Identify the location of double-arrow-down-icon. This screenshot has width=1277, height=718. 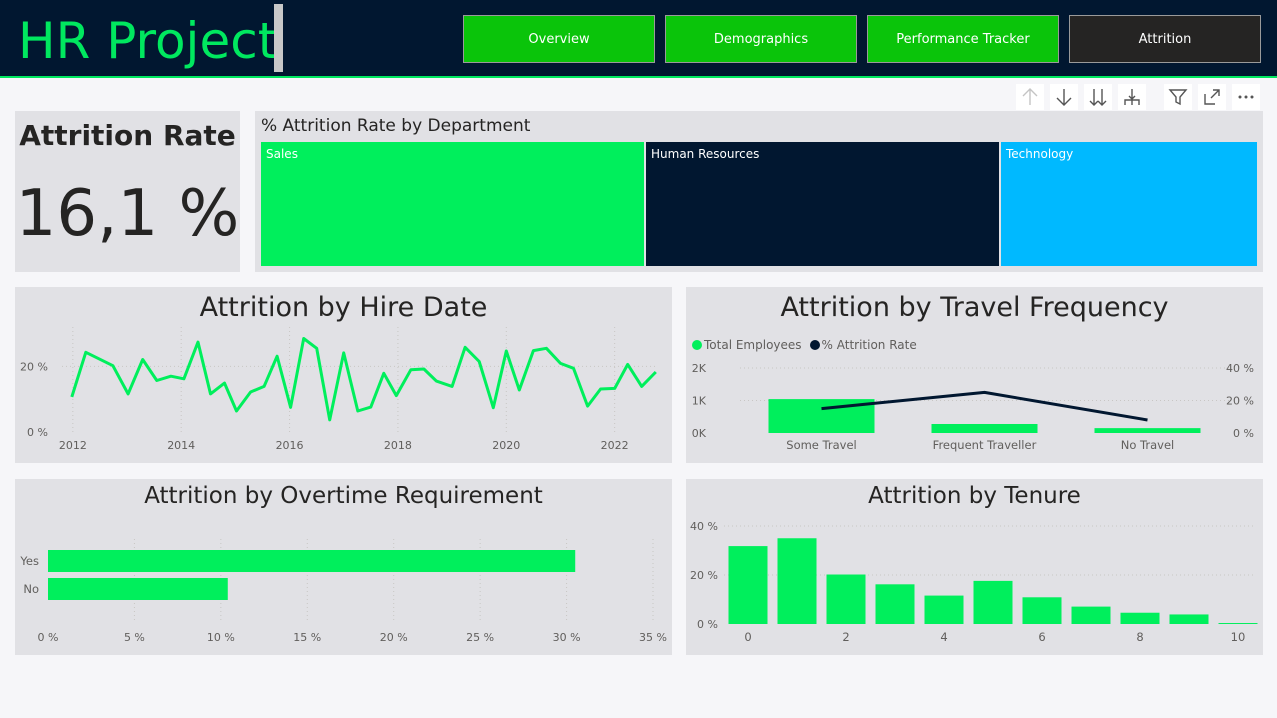
(1098, 97).